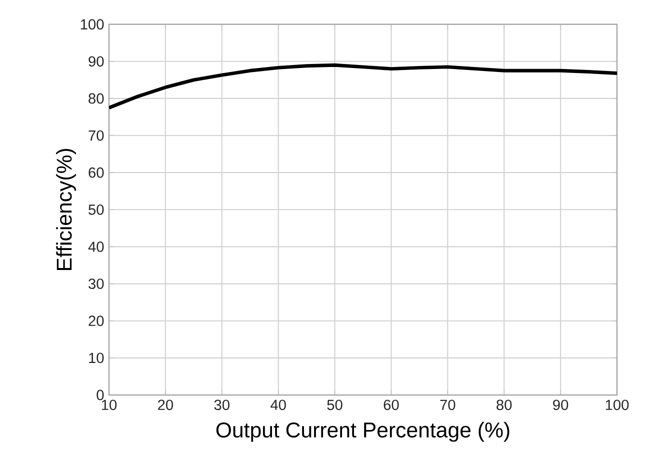 The image size is (650, 473). Describe the element at coordinates (96, 358) in the screenshot. I see `y-tick-label: 10` at that location.